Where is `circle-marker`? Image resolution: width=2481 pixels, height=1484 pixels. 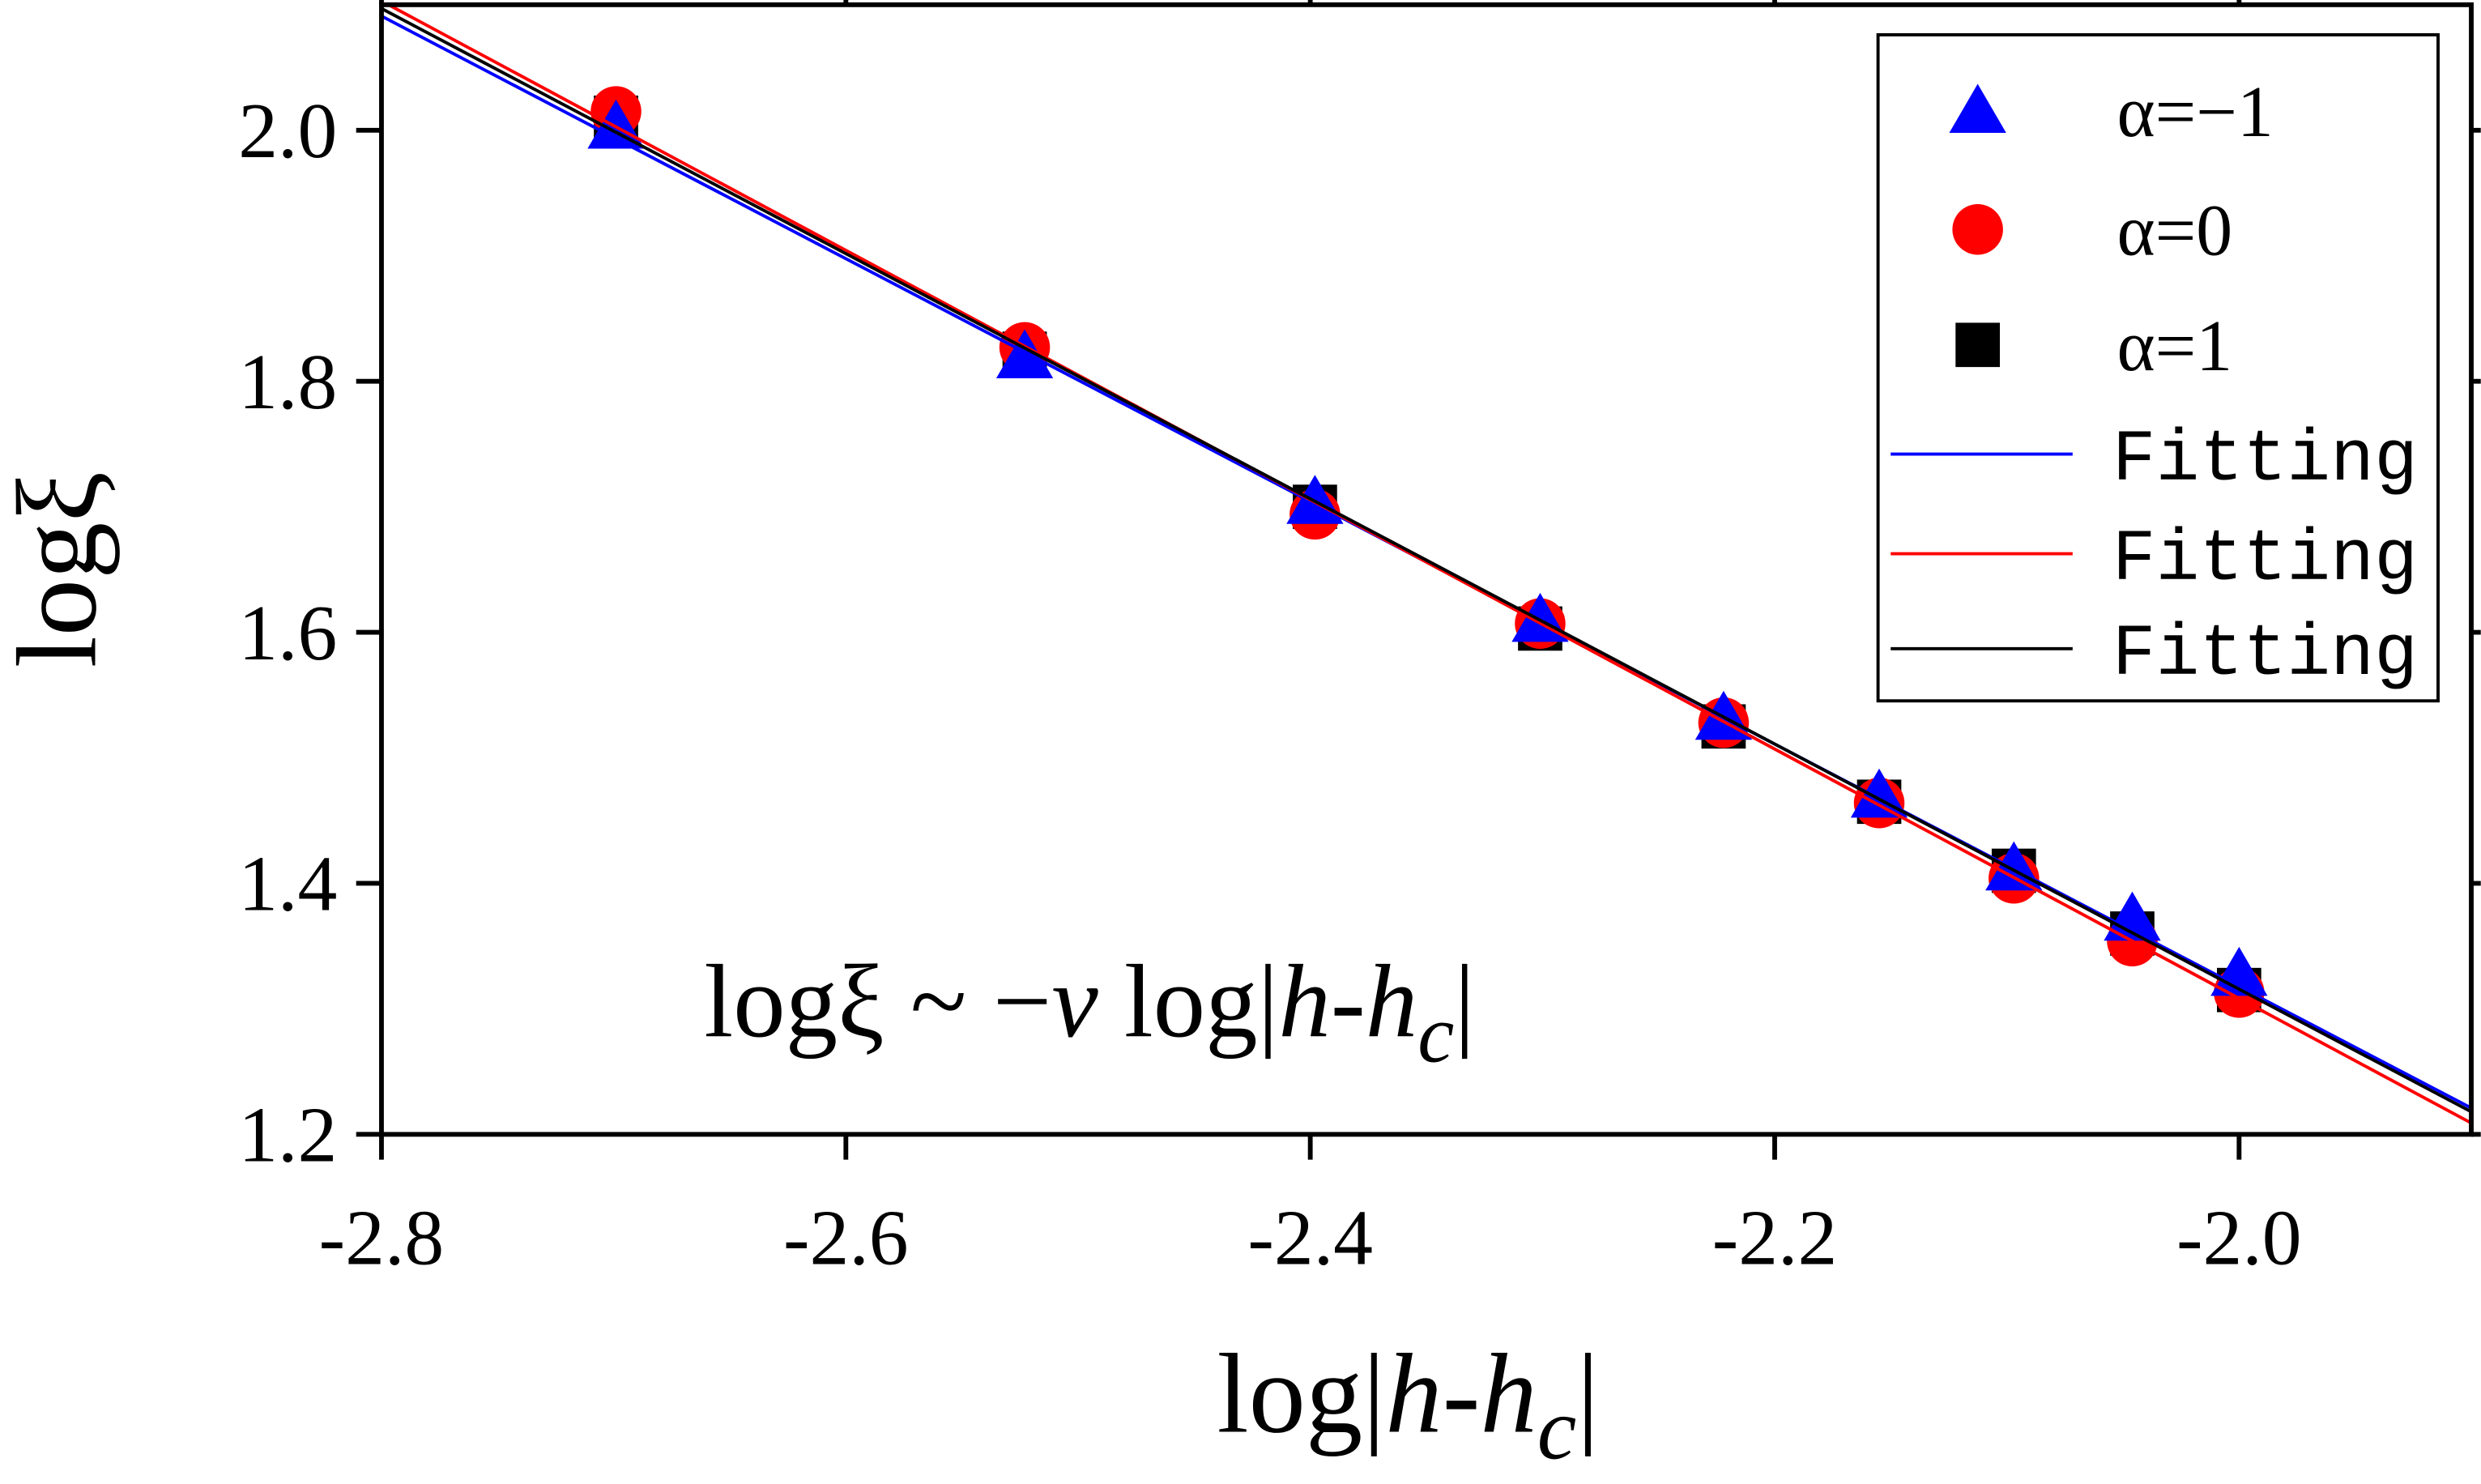
circle-marker is located at coordinates (1978, 229).